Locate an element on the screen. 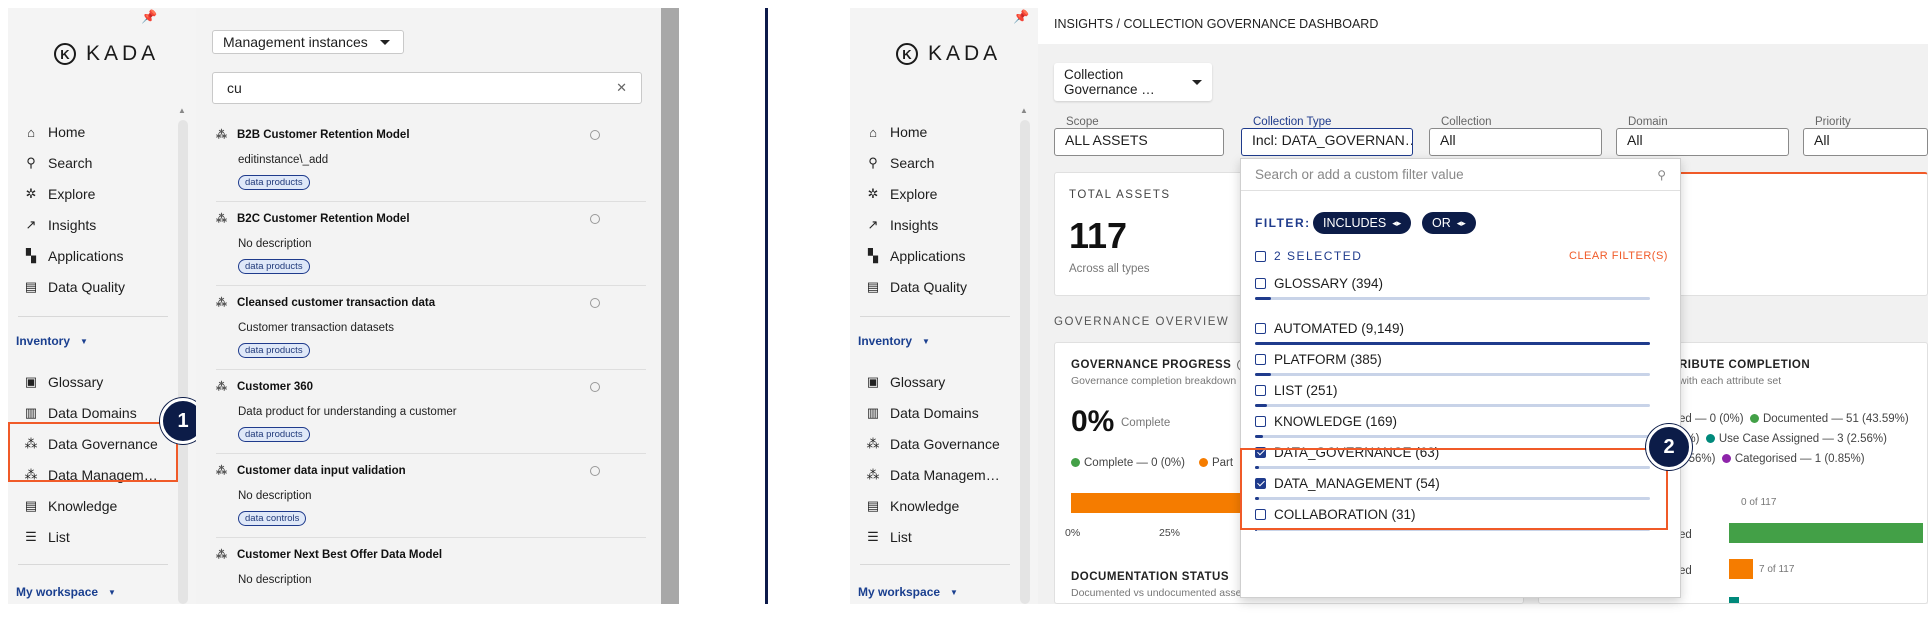  filter-search-input: Search or add a custom filter value⚲ is located at coordinates (1460, 175).